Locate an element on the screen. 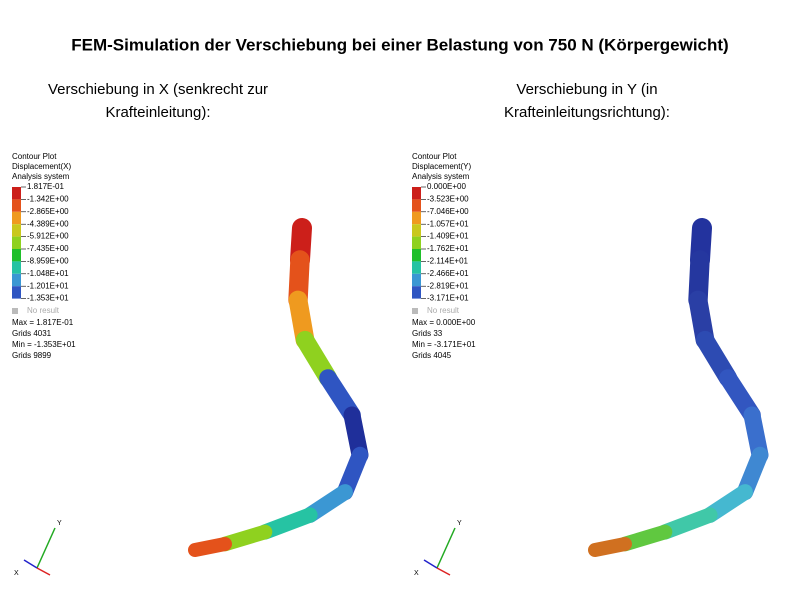  legend-stat: Grids 4045 is located at coordinates (432, 355).